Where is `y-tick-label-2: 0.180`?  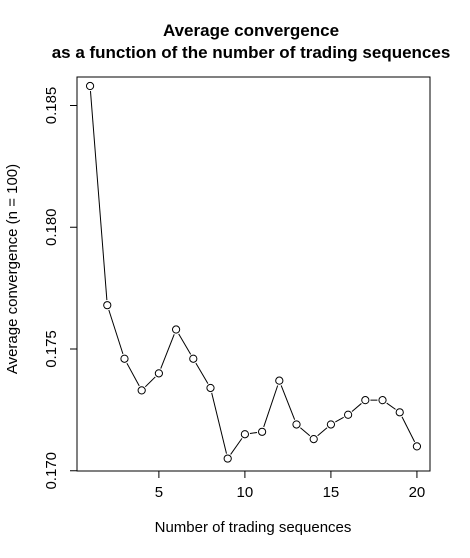 y-tick-label-2: 0.180 is located at coordinates (51, 227).